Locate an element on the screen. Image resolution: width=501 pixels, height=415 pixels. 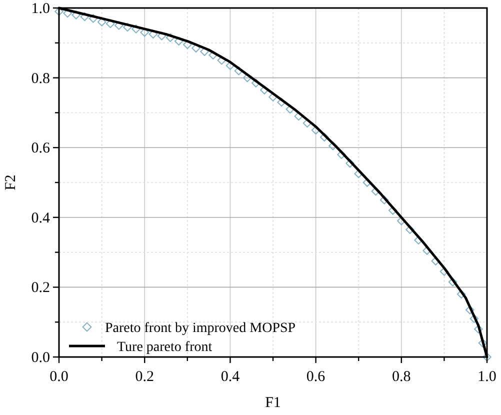
x-tick-label: 1.0 is located at coordinates (487, 377).